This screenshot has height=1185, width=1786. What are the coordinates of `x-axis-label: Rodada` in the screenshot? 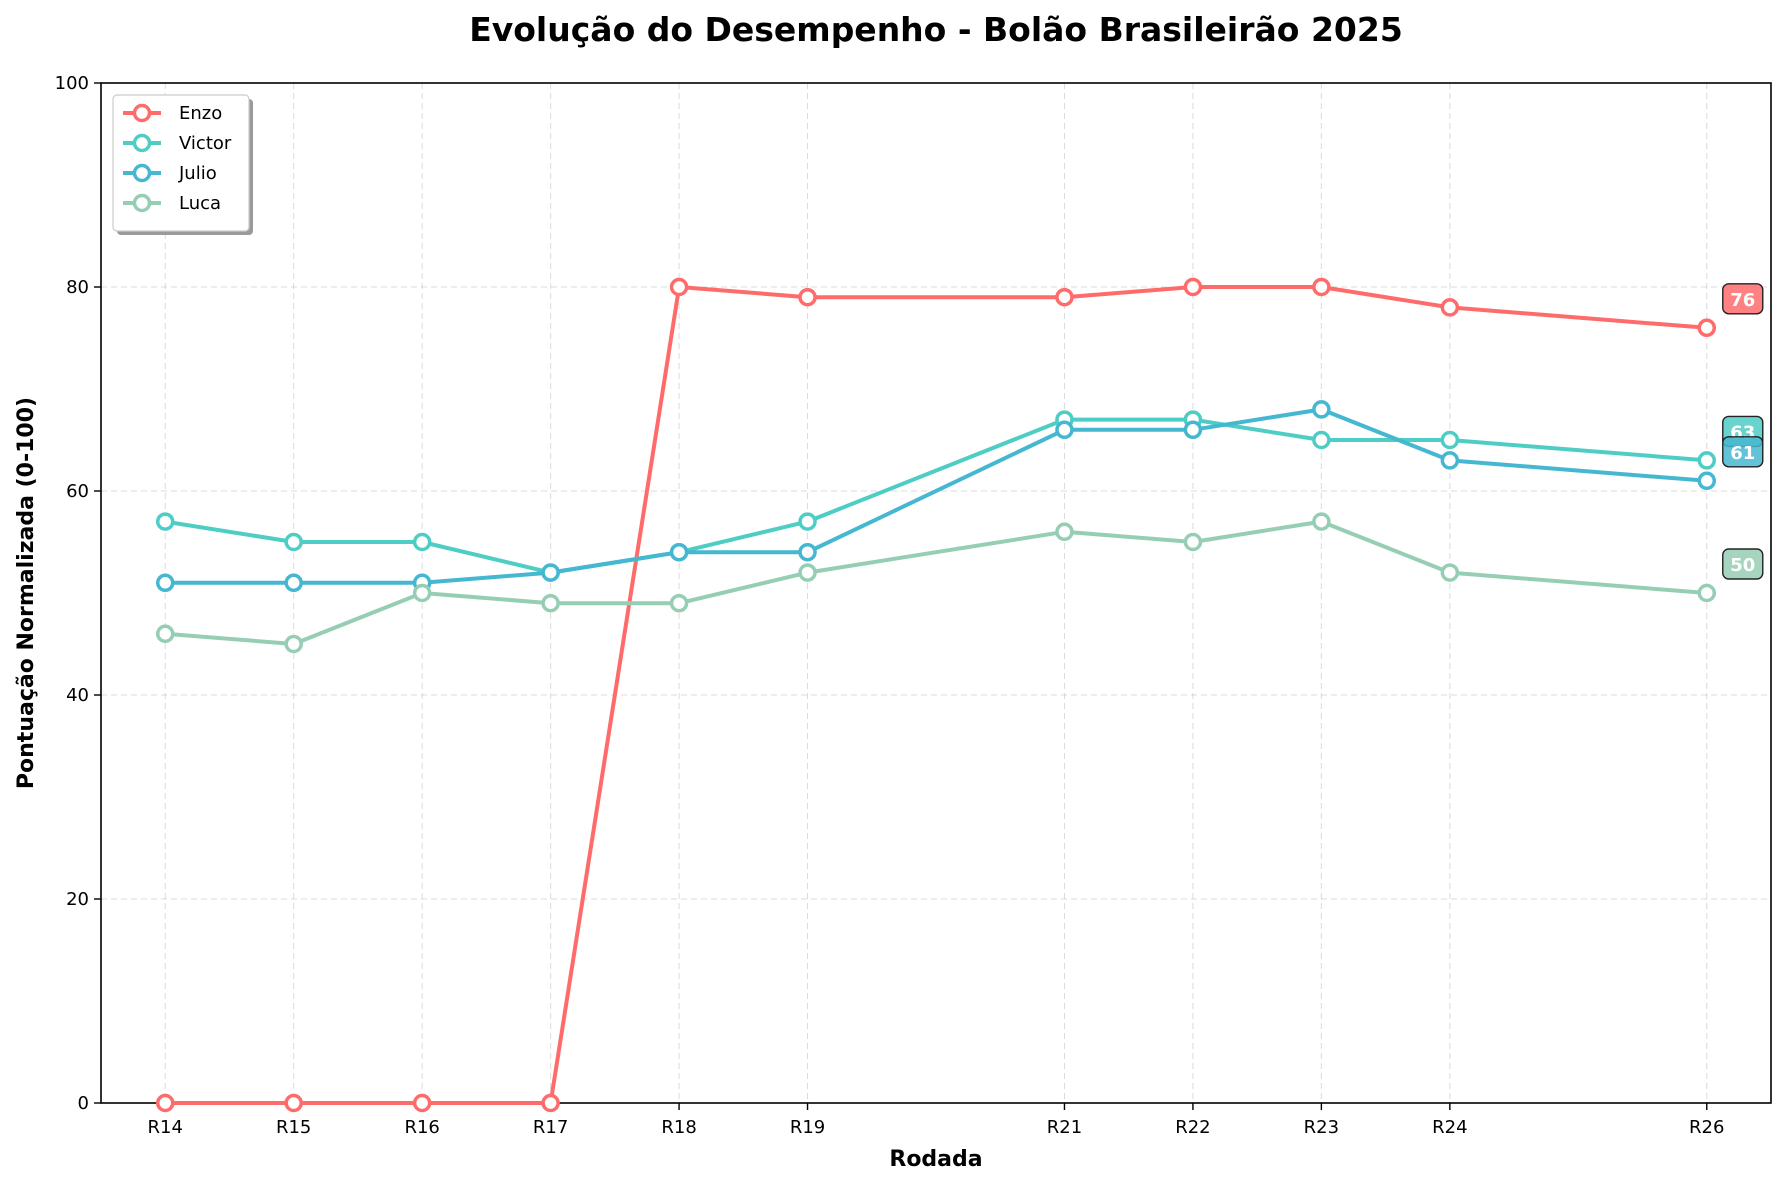 It's located at (935, 1159).